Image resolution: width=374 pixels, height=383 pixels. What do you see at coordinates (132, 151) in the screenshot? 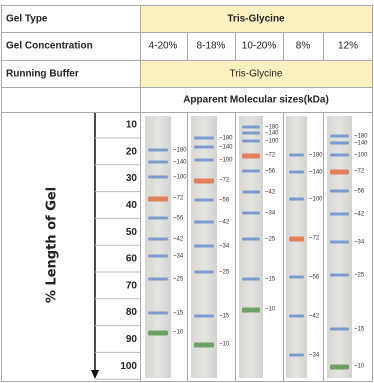
I see `ruler-tick-label: 20` at bounding box center [132, 151].